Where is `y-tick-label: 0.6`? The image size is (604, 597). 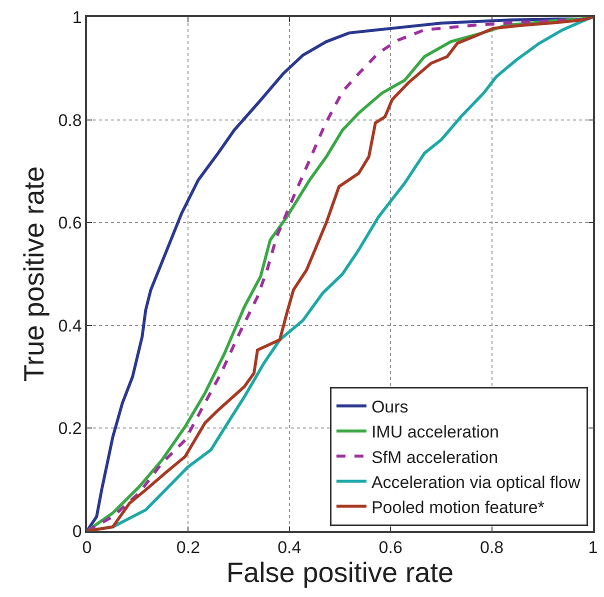
y-tick-label: 0.6 is located at coordinates (70, 223).